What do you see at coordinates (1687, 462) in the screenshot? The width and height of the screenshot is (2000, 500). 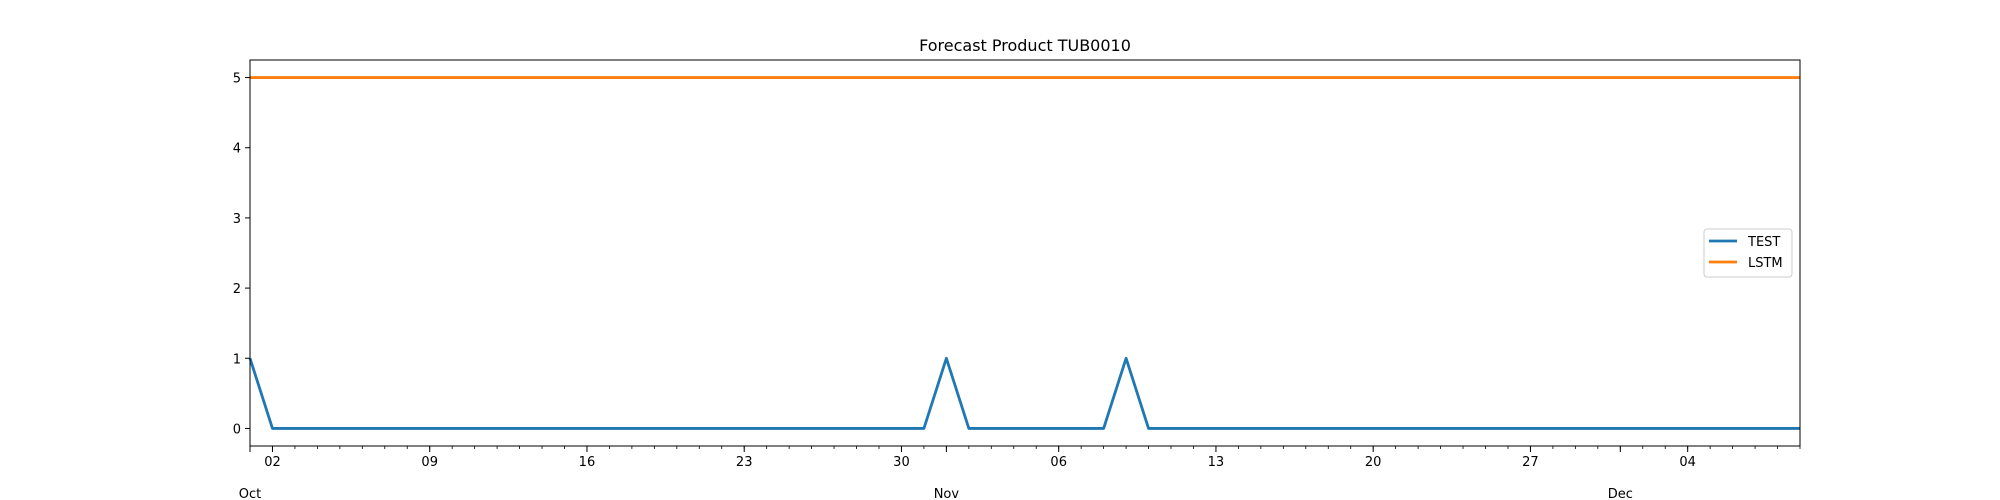 I see `x-tick-label: 04` at bounding box center [1687, 462].